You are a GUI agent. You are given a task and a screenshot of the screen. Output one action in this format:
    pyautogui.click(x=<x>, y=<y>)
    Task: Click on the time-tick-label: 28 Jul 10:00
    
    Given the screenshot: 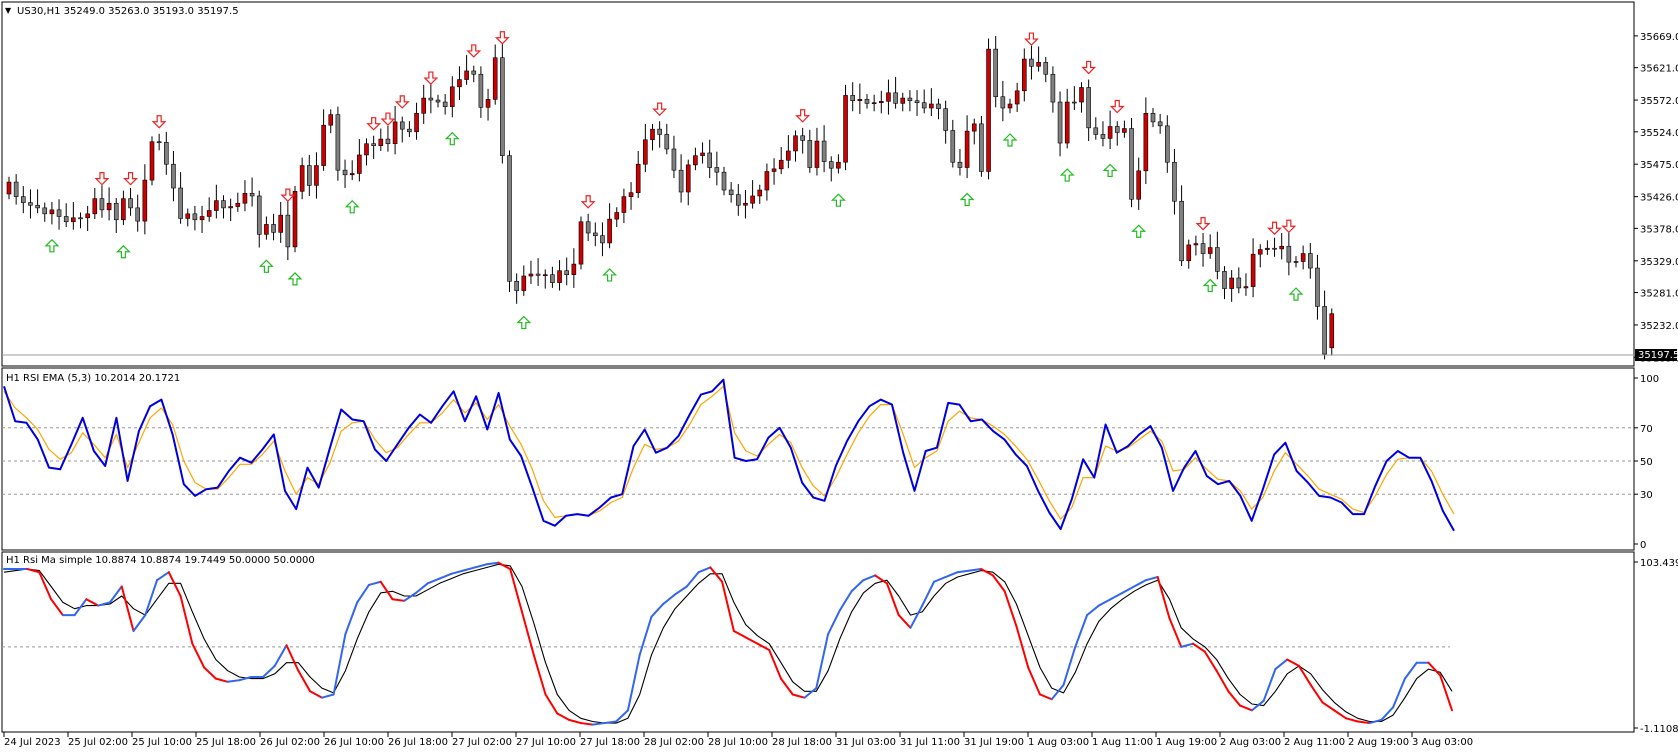 What is the action you would take?
    pyautogui.click(x=738, y=742)
    